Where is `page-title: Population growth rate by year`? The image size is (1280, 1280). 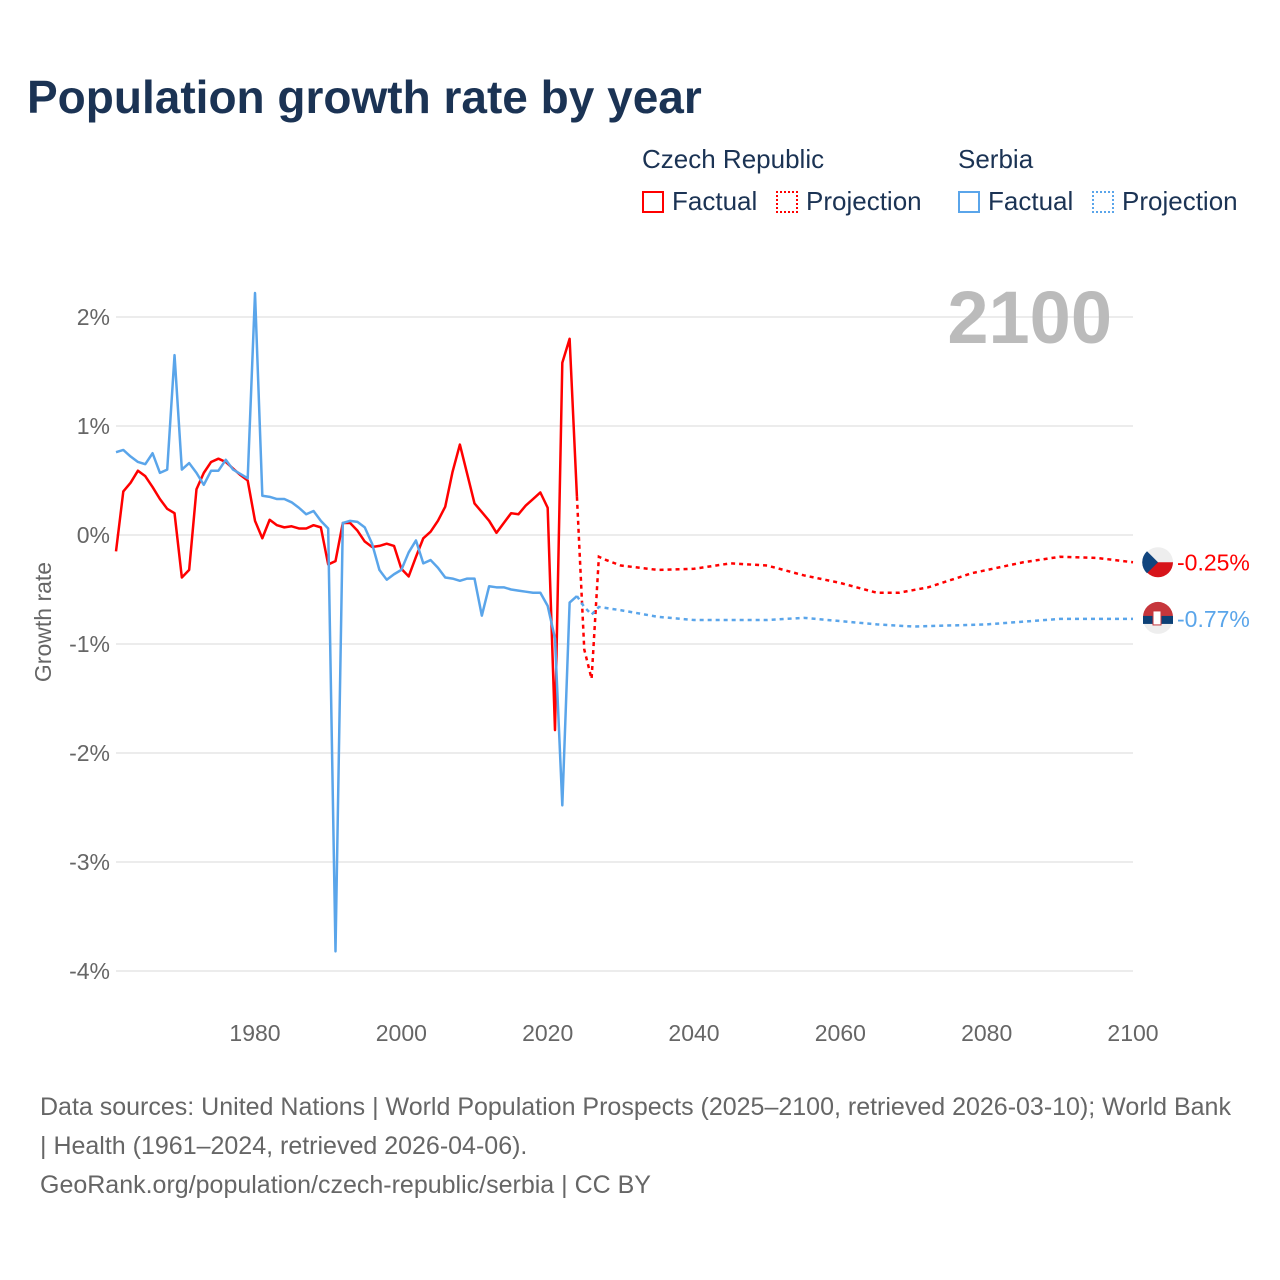 page-title: Population growth rate by year is located at coordinates (364, 97).